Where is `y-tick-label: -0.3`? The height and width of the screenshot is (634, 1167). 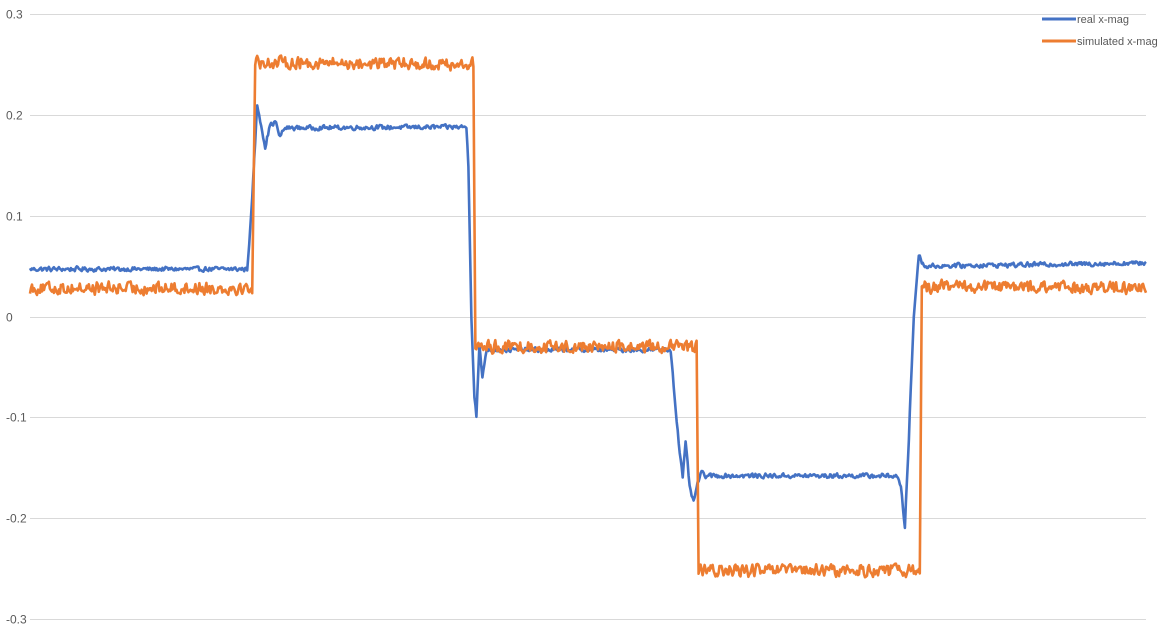
y-tick-label: -0.3 is located at coordinates (16, 620).